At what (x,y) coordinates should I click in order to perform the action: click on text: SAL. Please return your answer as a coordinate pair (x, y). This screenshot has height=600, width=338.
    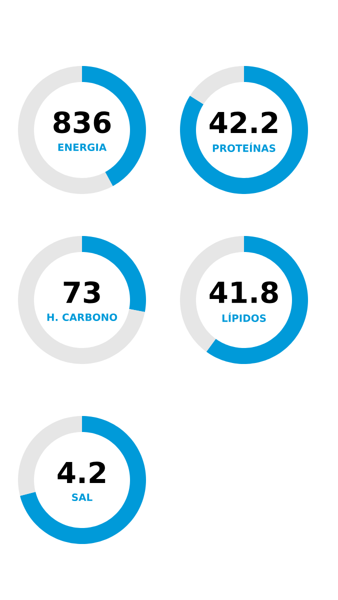
    Looking at the image, I should click on (82, 498).